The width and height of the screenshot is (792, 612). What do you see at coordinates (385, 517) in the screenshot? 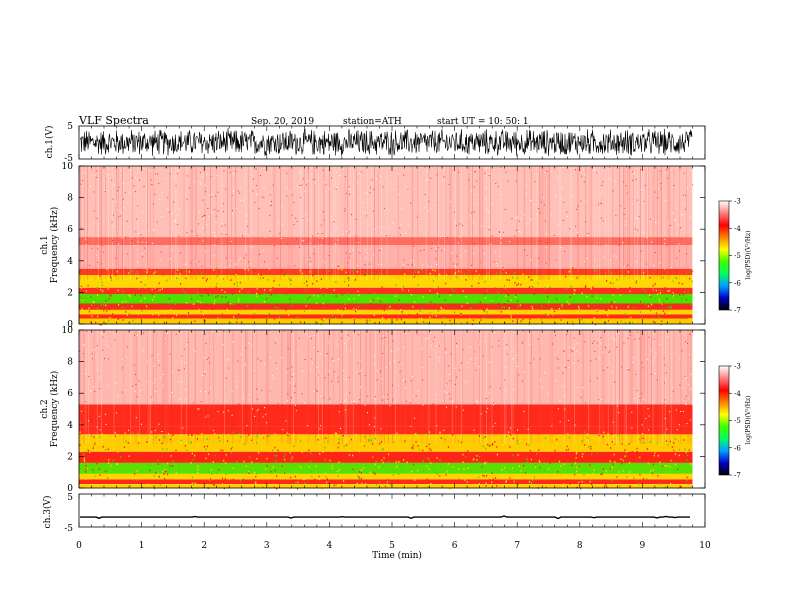
I see `ch3-waveform-trace` at bounding box center [385, 517].